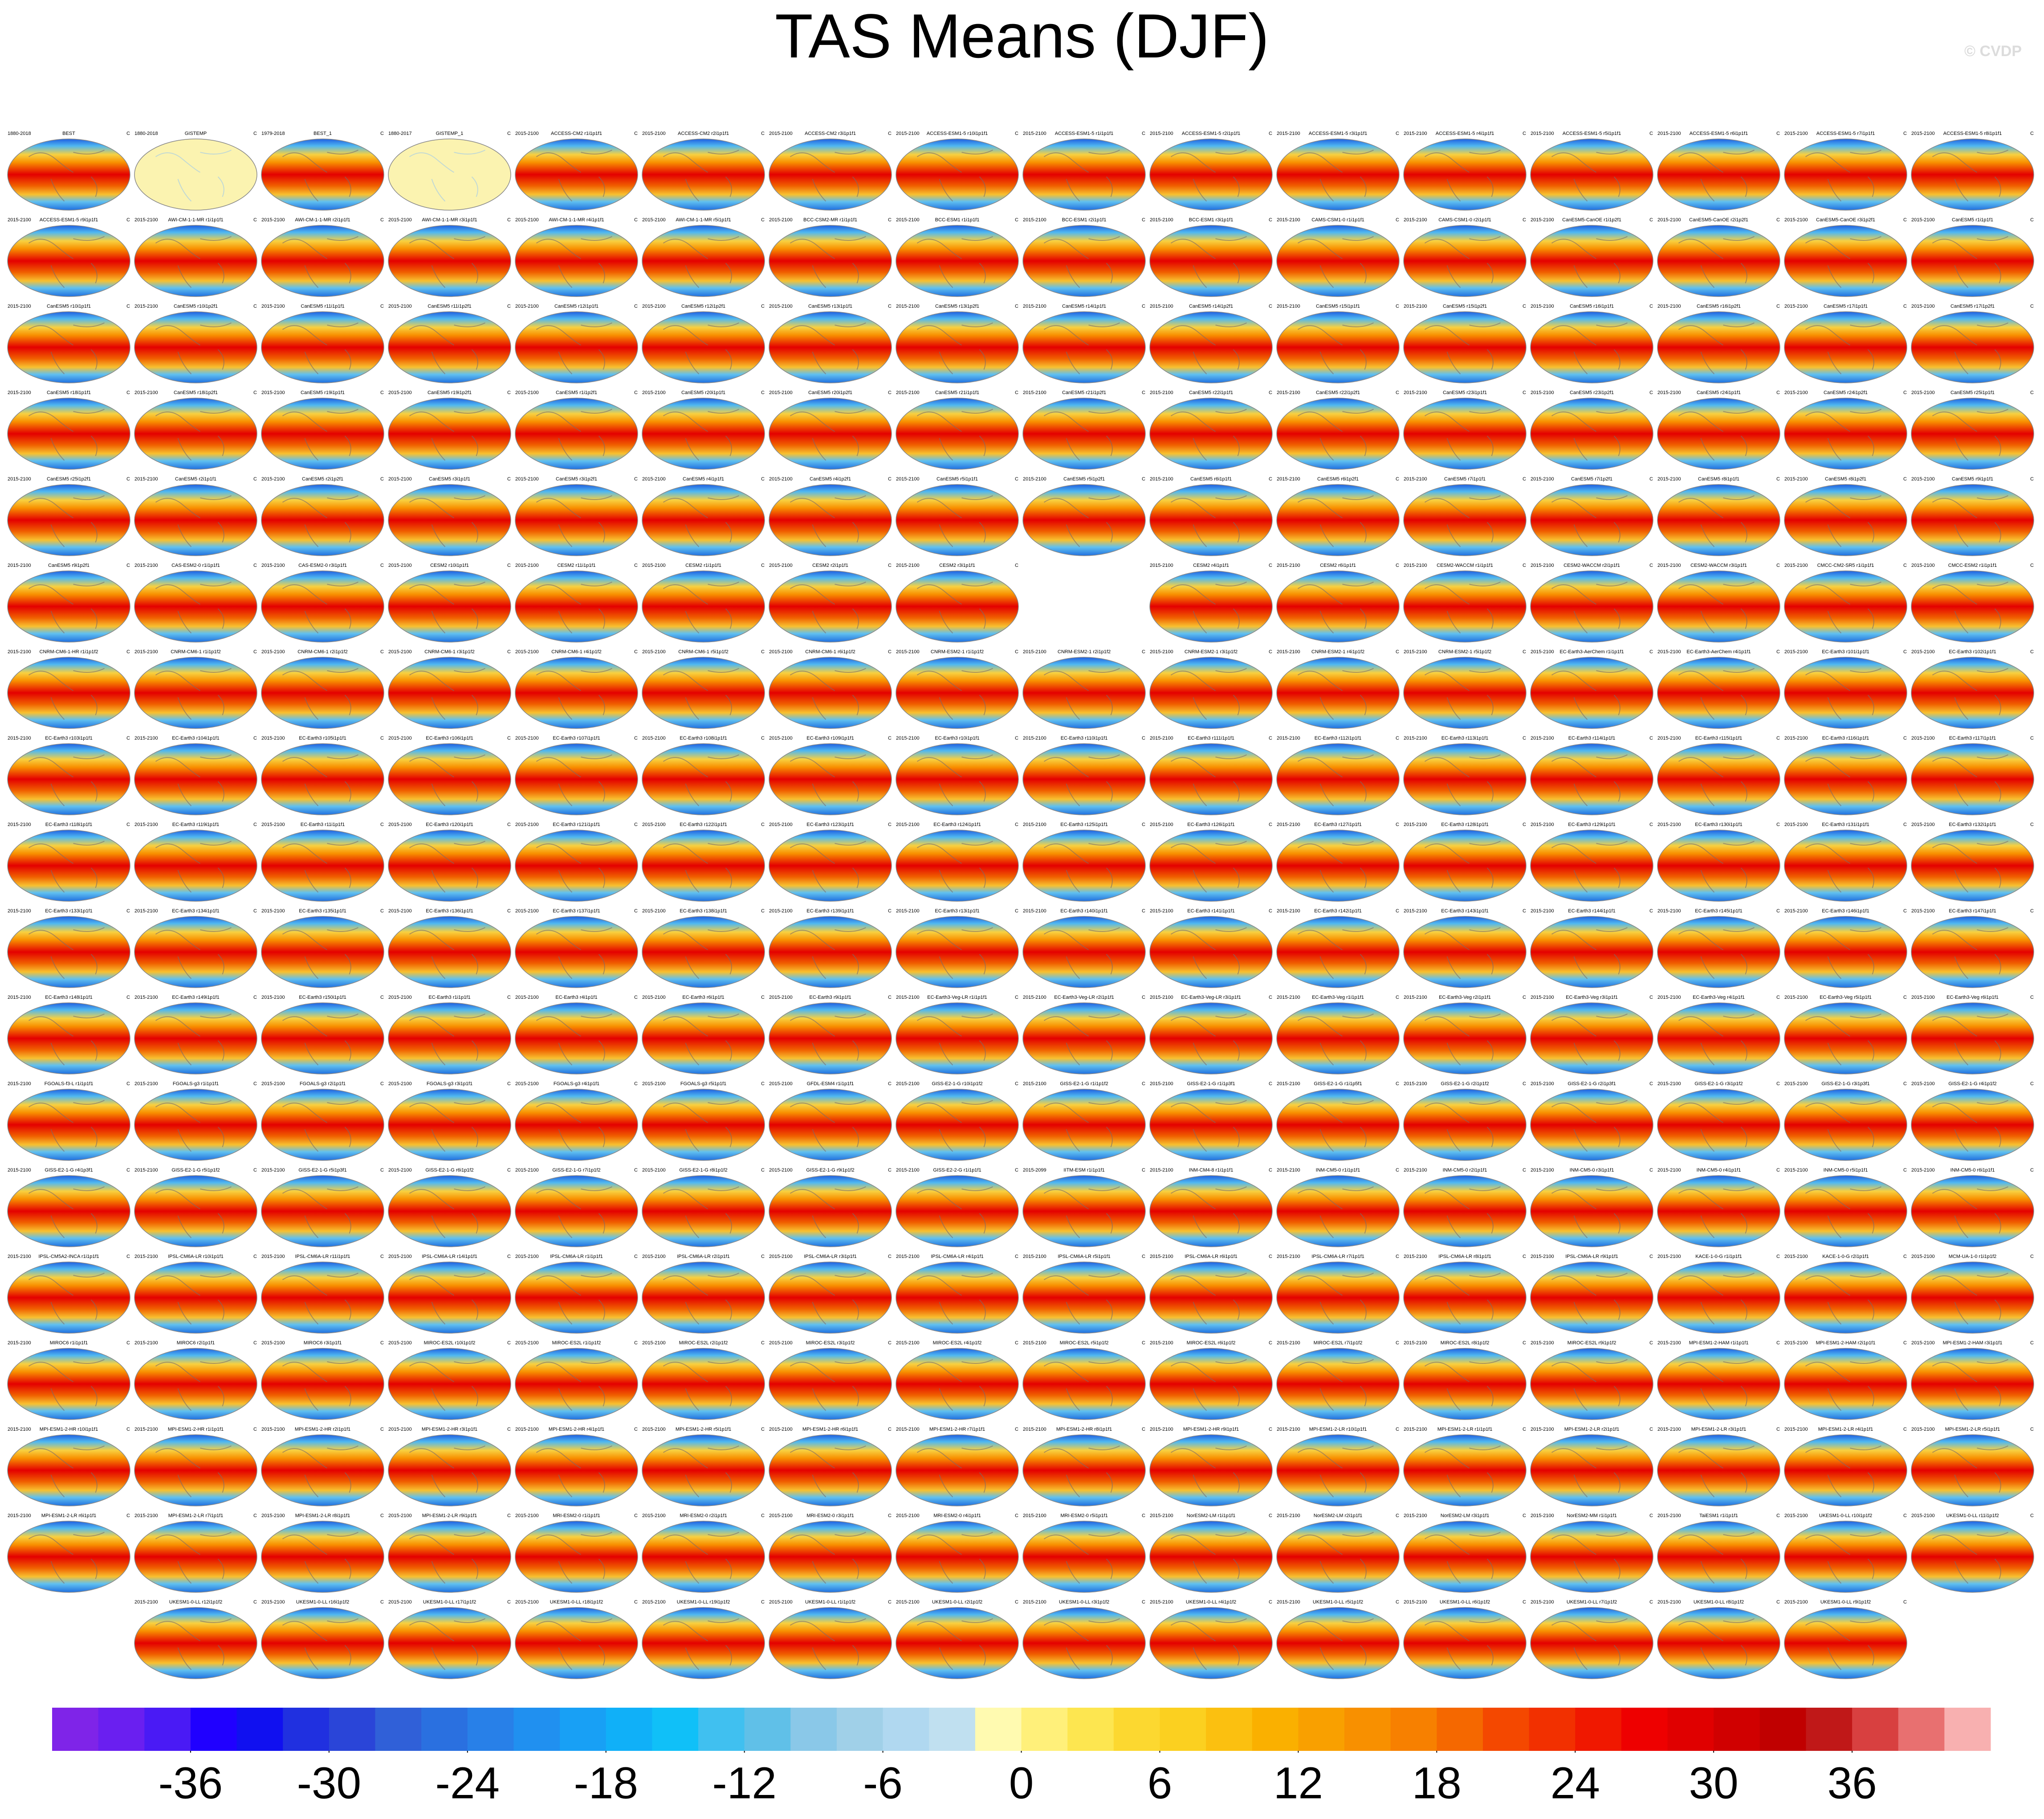 The width and height of the screenshot is (2044, 1819). What do you see at coordinates (195, 1466) in the screenshot?
I see `map-panel: 2015-2100 MPI-ESM1-2-HR r1i1p1f1 C` at bounding box center [195, 1466].